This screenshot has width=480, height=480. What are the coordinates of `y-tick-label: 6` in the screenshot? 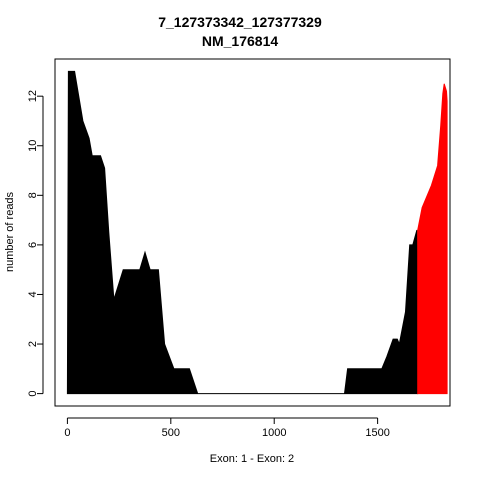 It's located at (33, 245).